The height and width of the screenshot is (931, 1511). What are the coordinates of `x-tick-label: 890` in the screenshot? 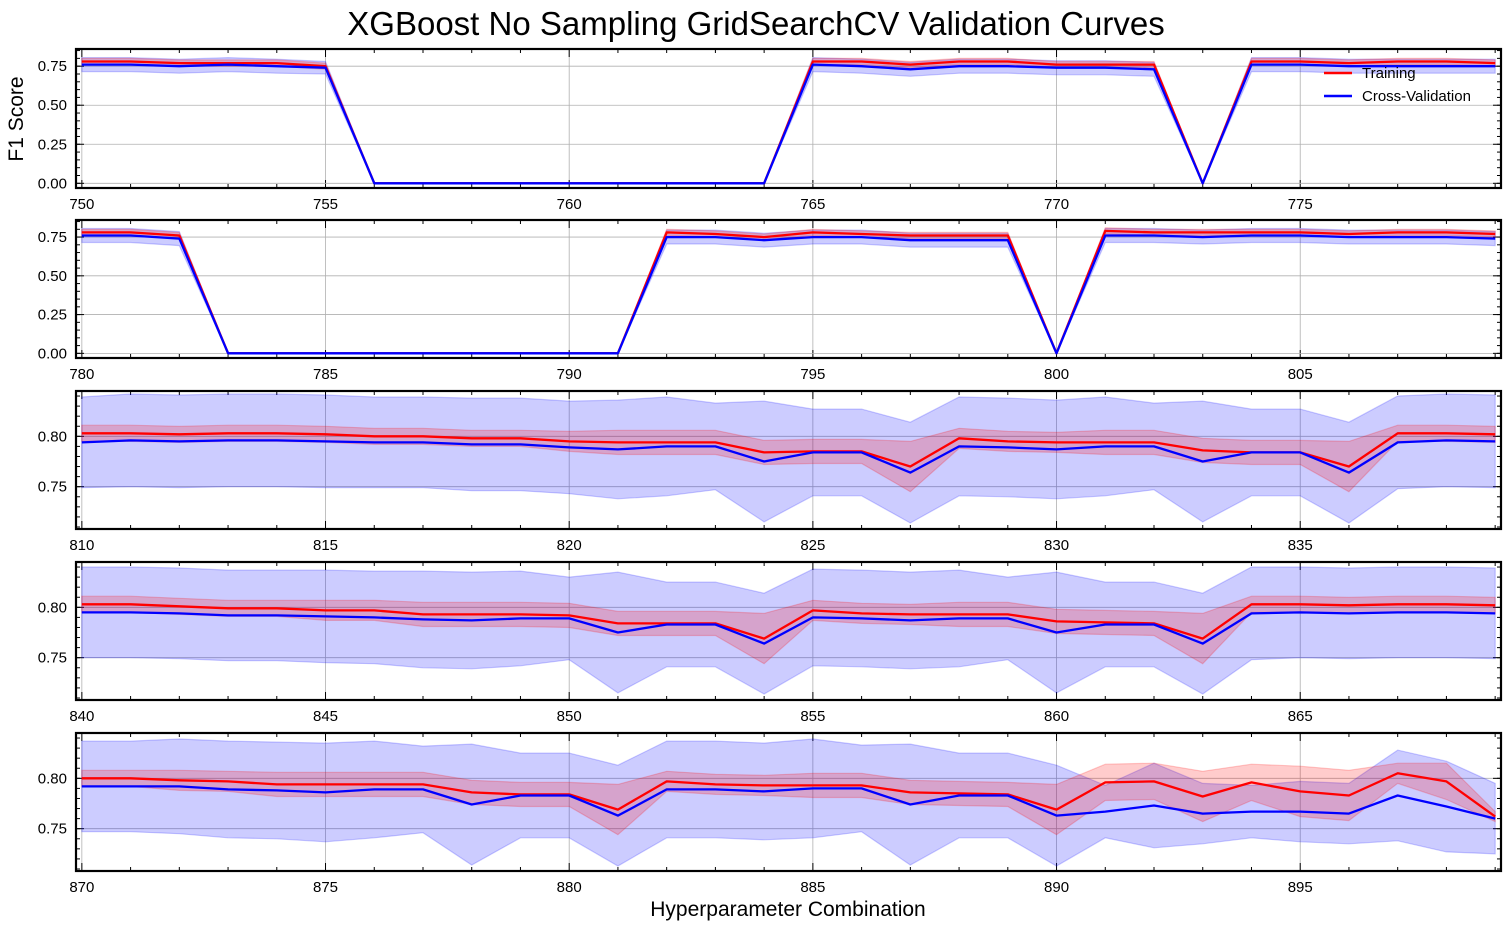 It's located at (1056, 887).